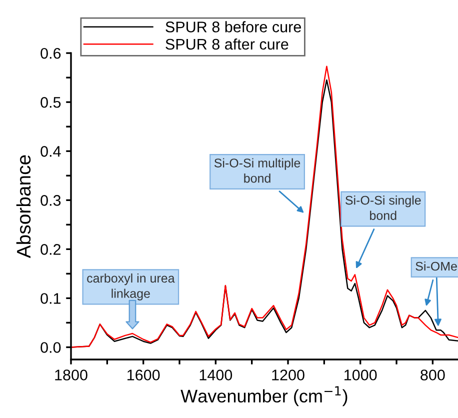 This screenshot has height=418, width=458. Describe the element at coordinates (50, 102) in the screenshot. I see `y-tick-label: 0.5` at that location.